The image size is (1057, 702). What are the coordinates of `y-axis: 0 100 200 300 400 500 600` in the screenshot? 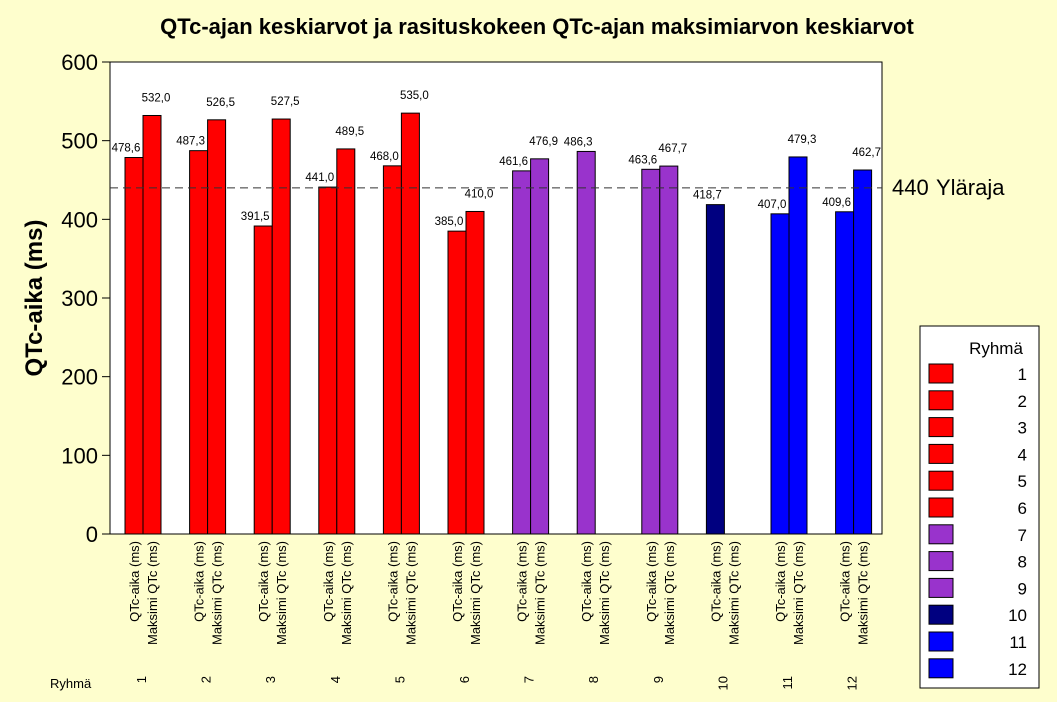 It's located at (85, 298).